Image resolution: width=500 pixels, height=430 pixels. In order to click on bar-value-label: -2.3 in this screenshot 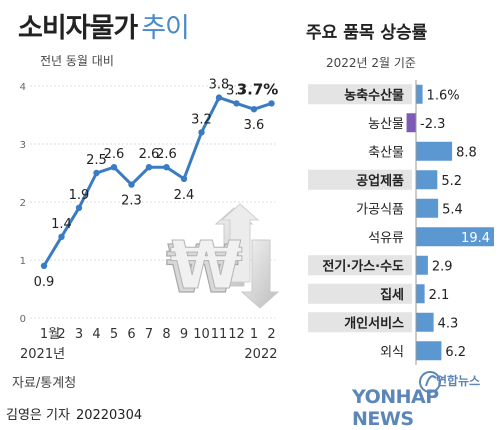, I will do `click(432, 124)`.